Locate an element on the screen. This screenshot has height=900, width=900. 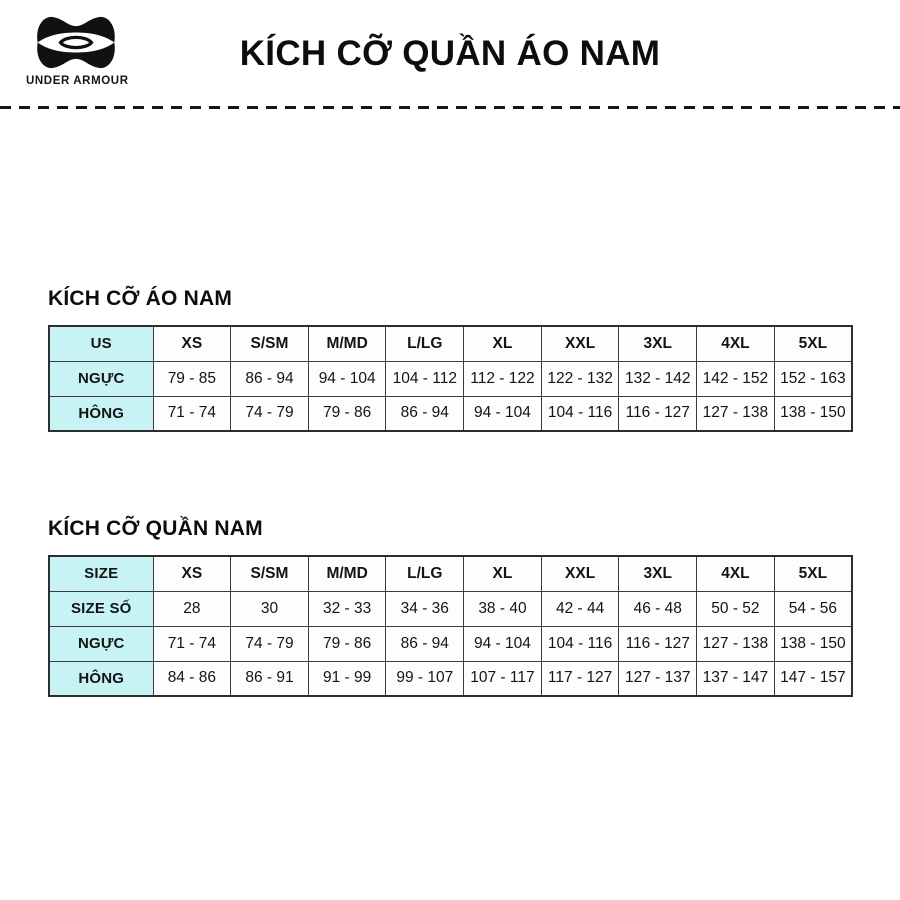
page-title: KÍCH CỠ QUẦN ÁO NAM is located at coordinates (450, 53).